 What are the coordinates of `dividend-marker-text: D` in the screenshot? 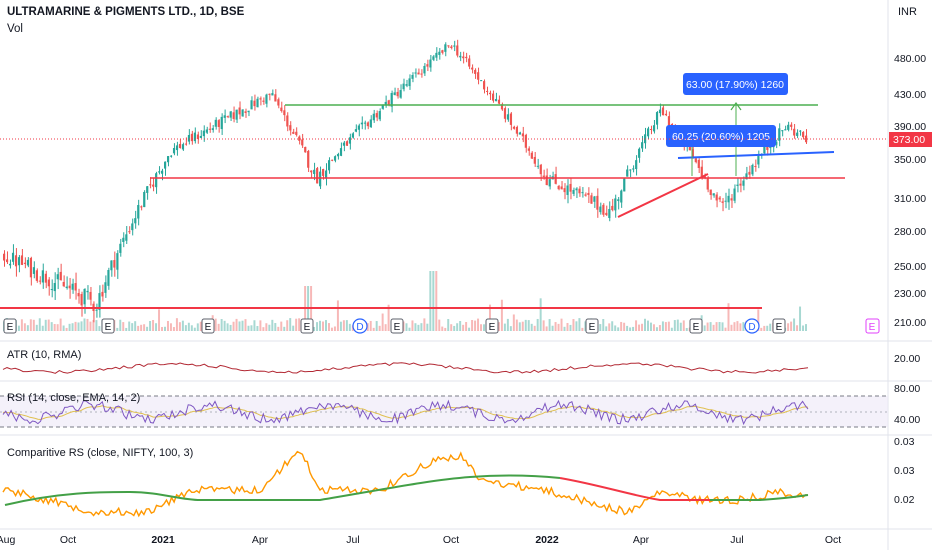 It's located at (359, 327).